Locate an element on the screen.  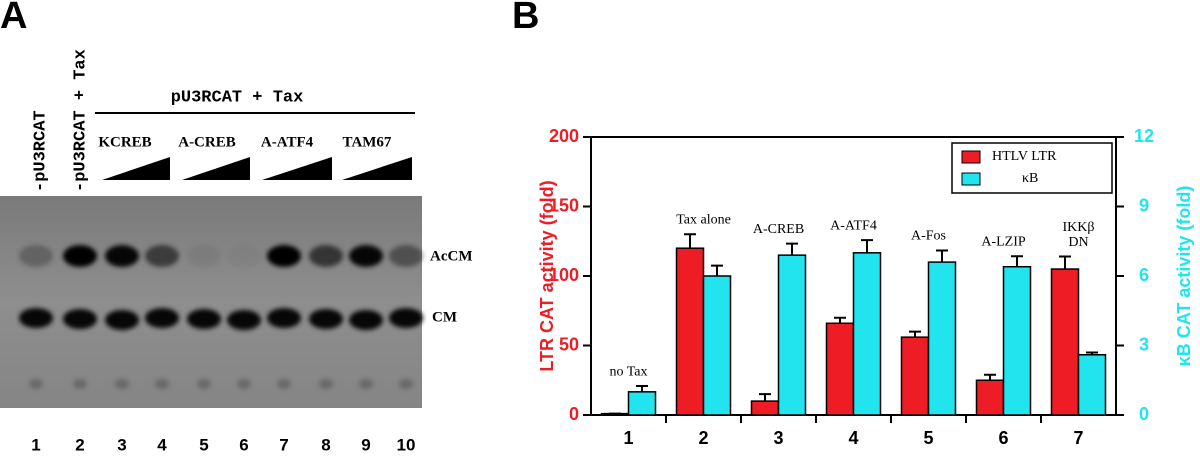
lane-number: 4 is located at coordinates (162, 444).